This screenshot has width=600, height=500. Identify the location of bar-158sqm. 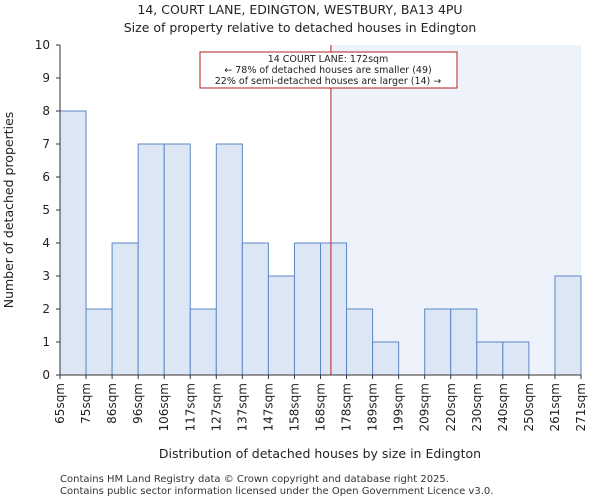
(307, 309).